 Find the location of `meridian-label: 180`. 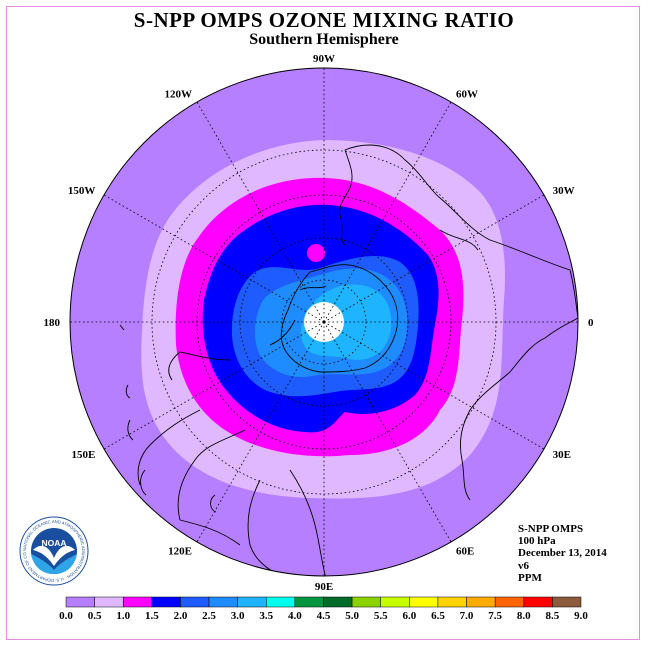

meridian-label: 180 is located at coordinates (52, 323).